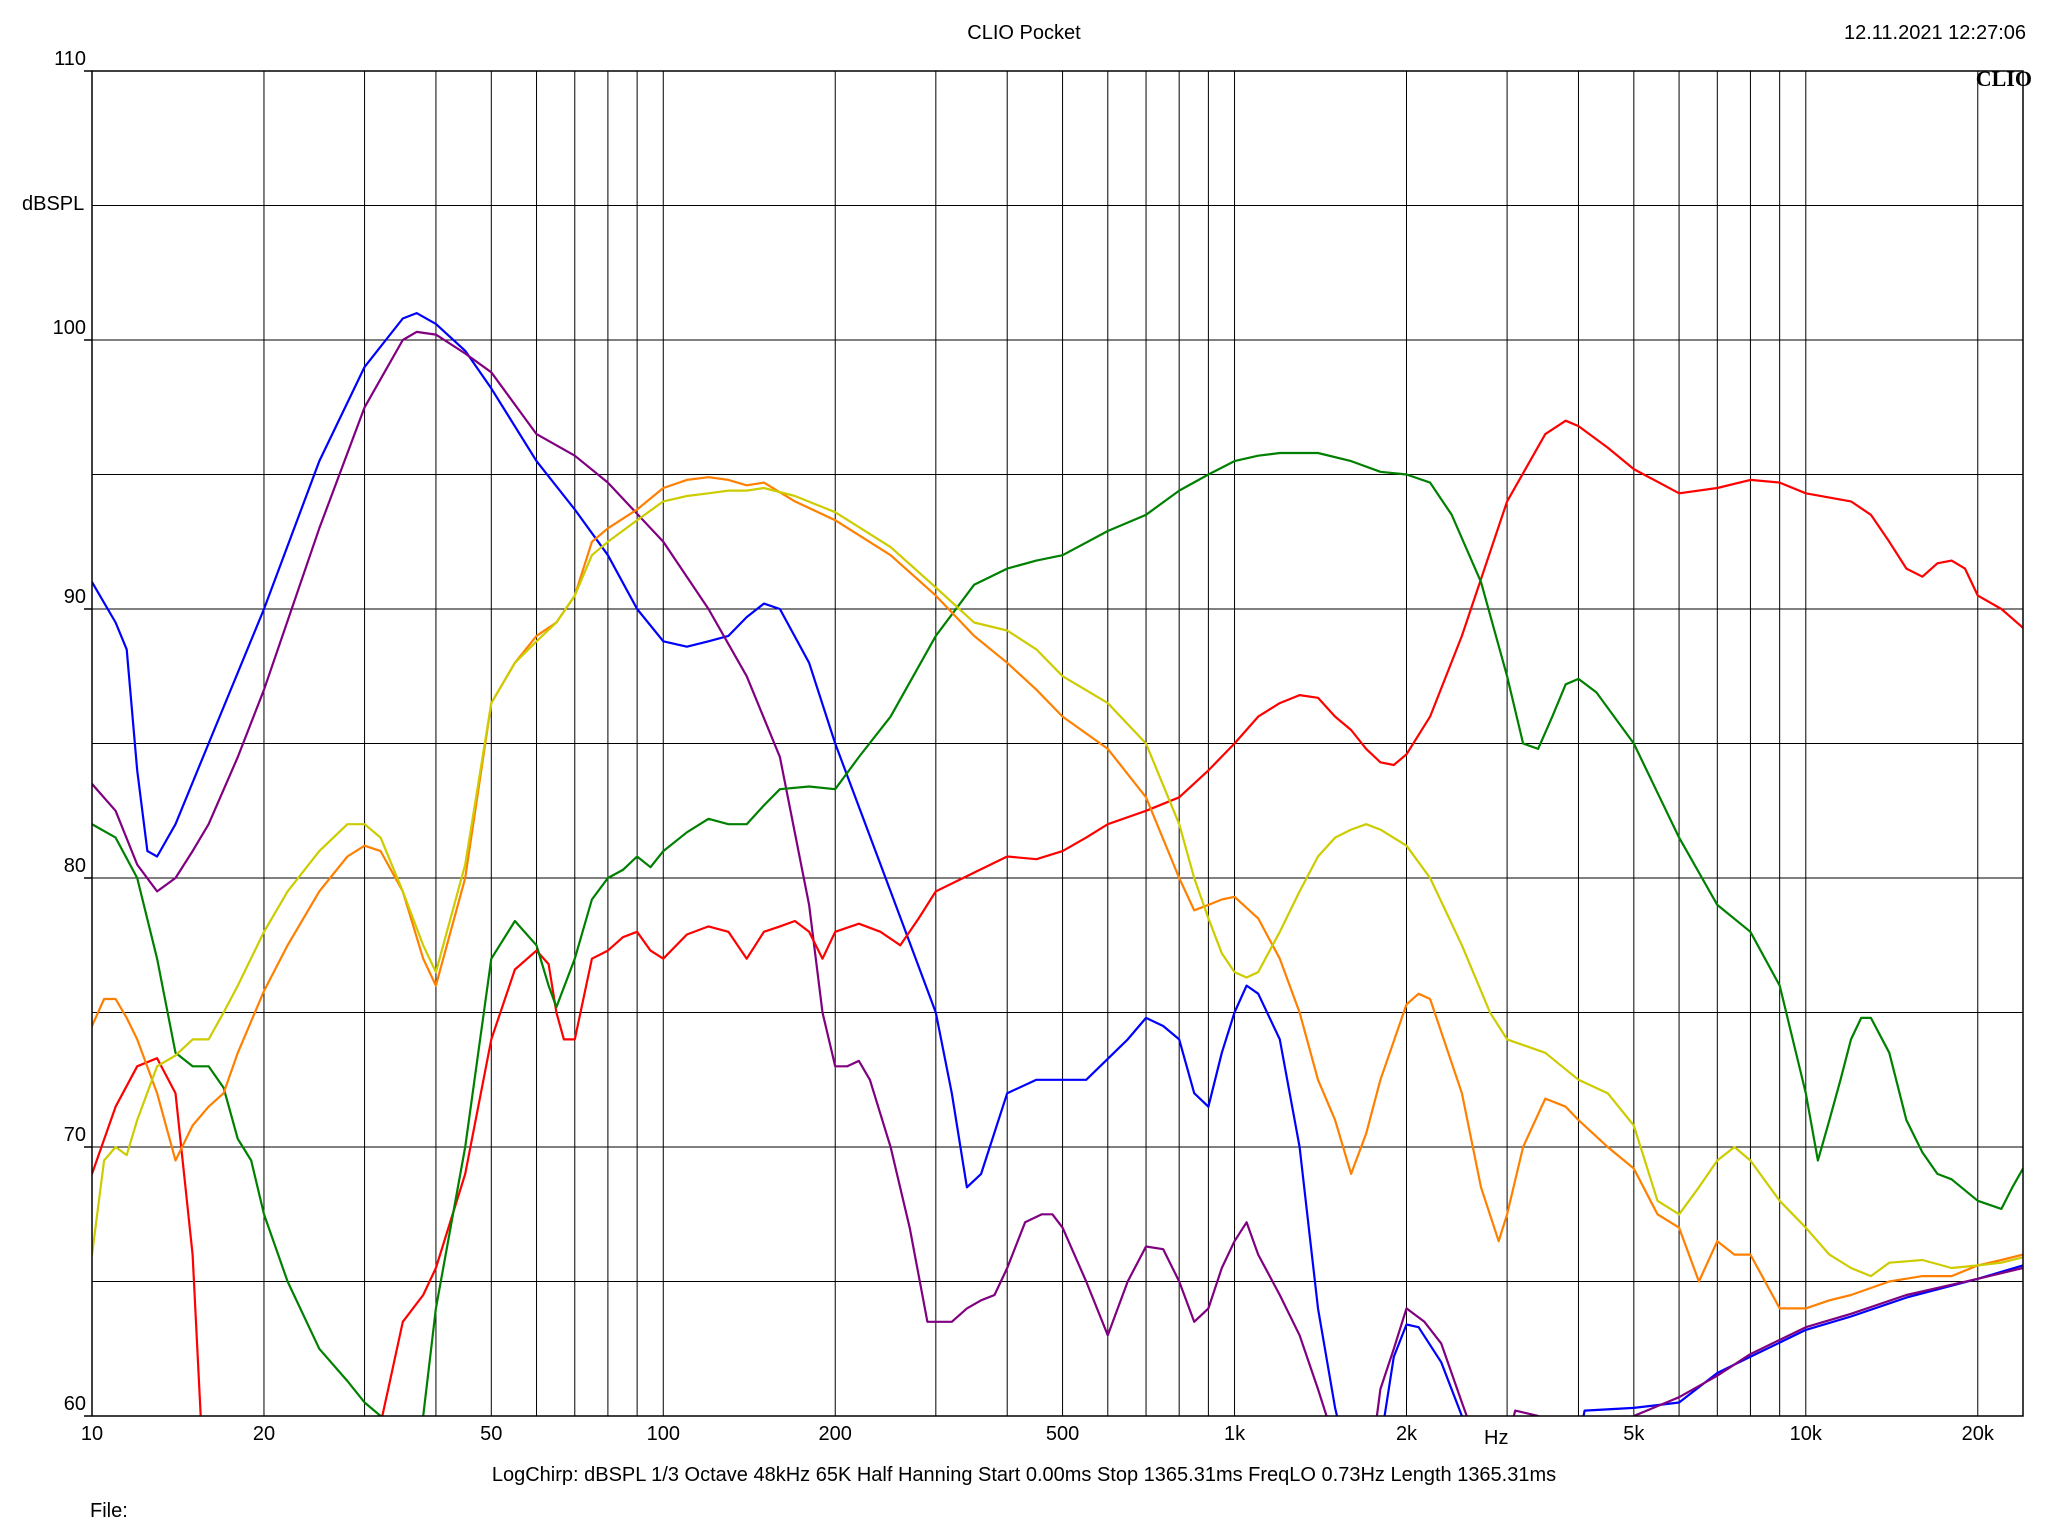 The width and height of the screenshot is (2048, 1536). What do you see at coordinates (109, 1511) in the screenshot?
I see `file-label: File:` at bounding box center [109, 1511].